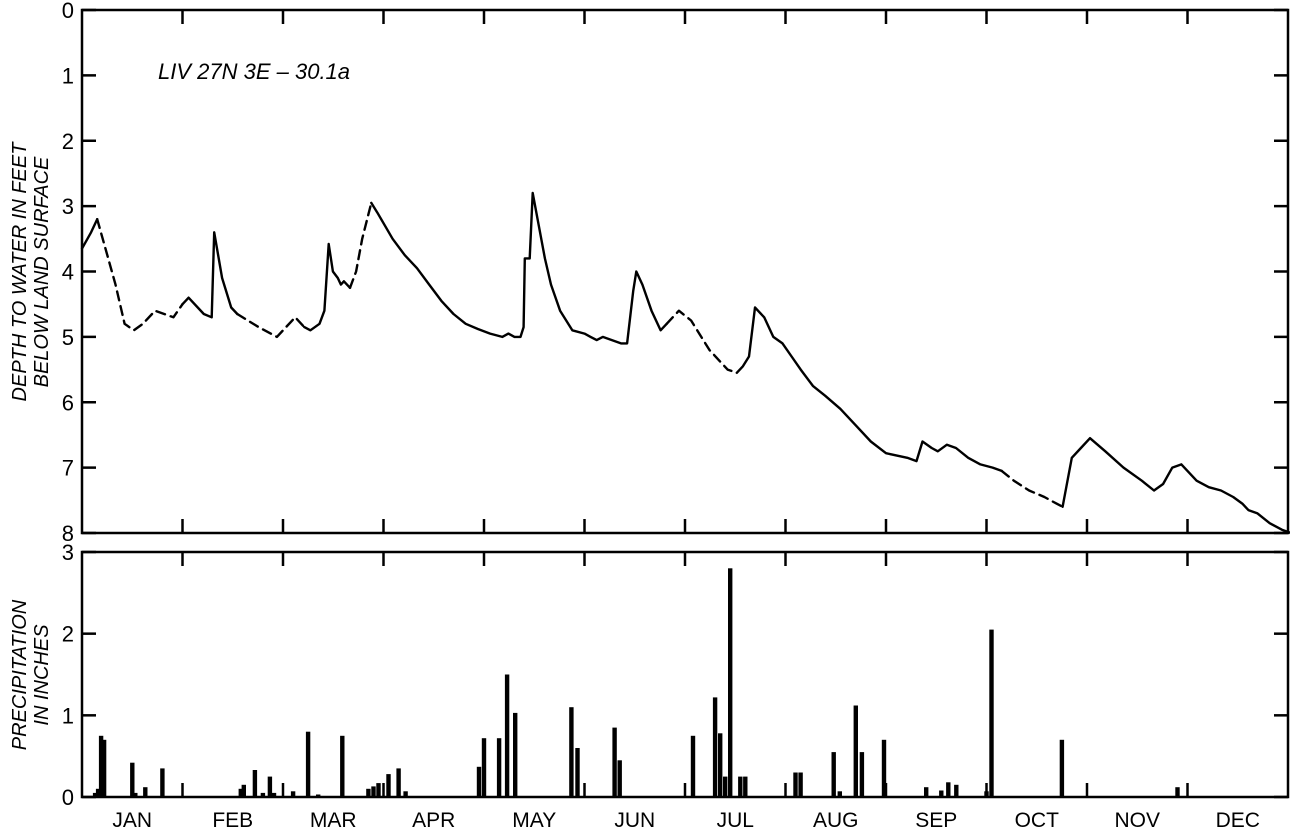 Image resolution: width=1290 pixels, height=834 pixels. I want to click on precipitation-ytick-label: 0, so click(68, 797).